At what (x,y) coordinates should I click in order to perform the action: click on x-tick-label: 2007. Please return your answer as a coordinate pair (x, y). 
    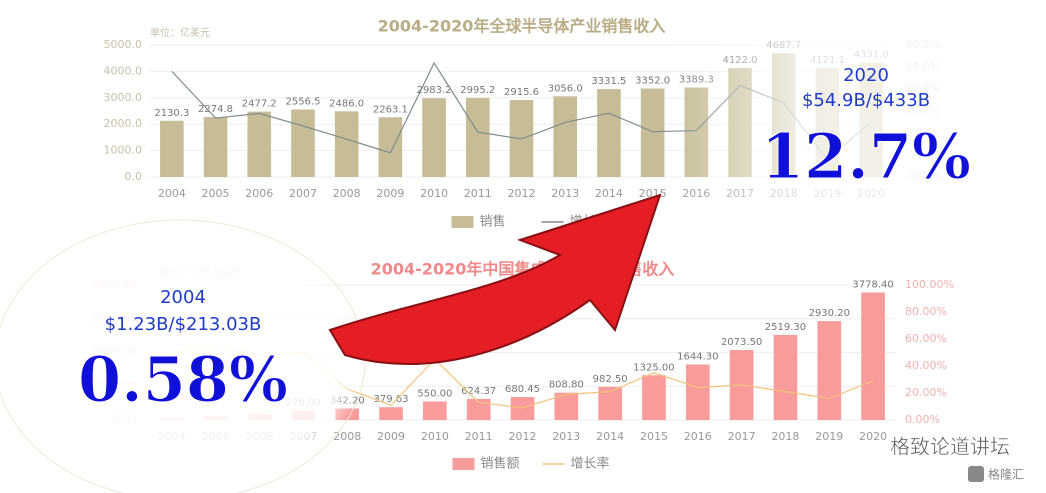
    Looking at the image, I should click on (303, 193).